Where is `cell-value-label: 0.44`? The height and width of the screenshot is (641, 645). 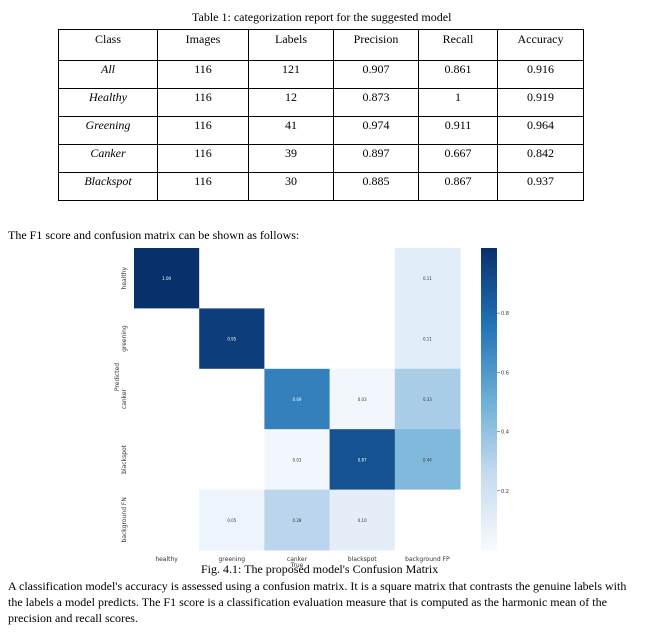 cell-value-label: 0.44 is located at coordinates (427, 459).